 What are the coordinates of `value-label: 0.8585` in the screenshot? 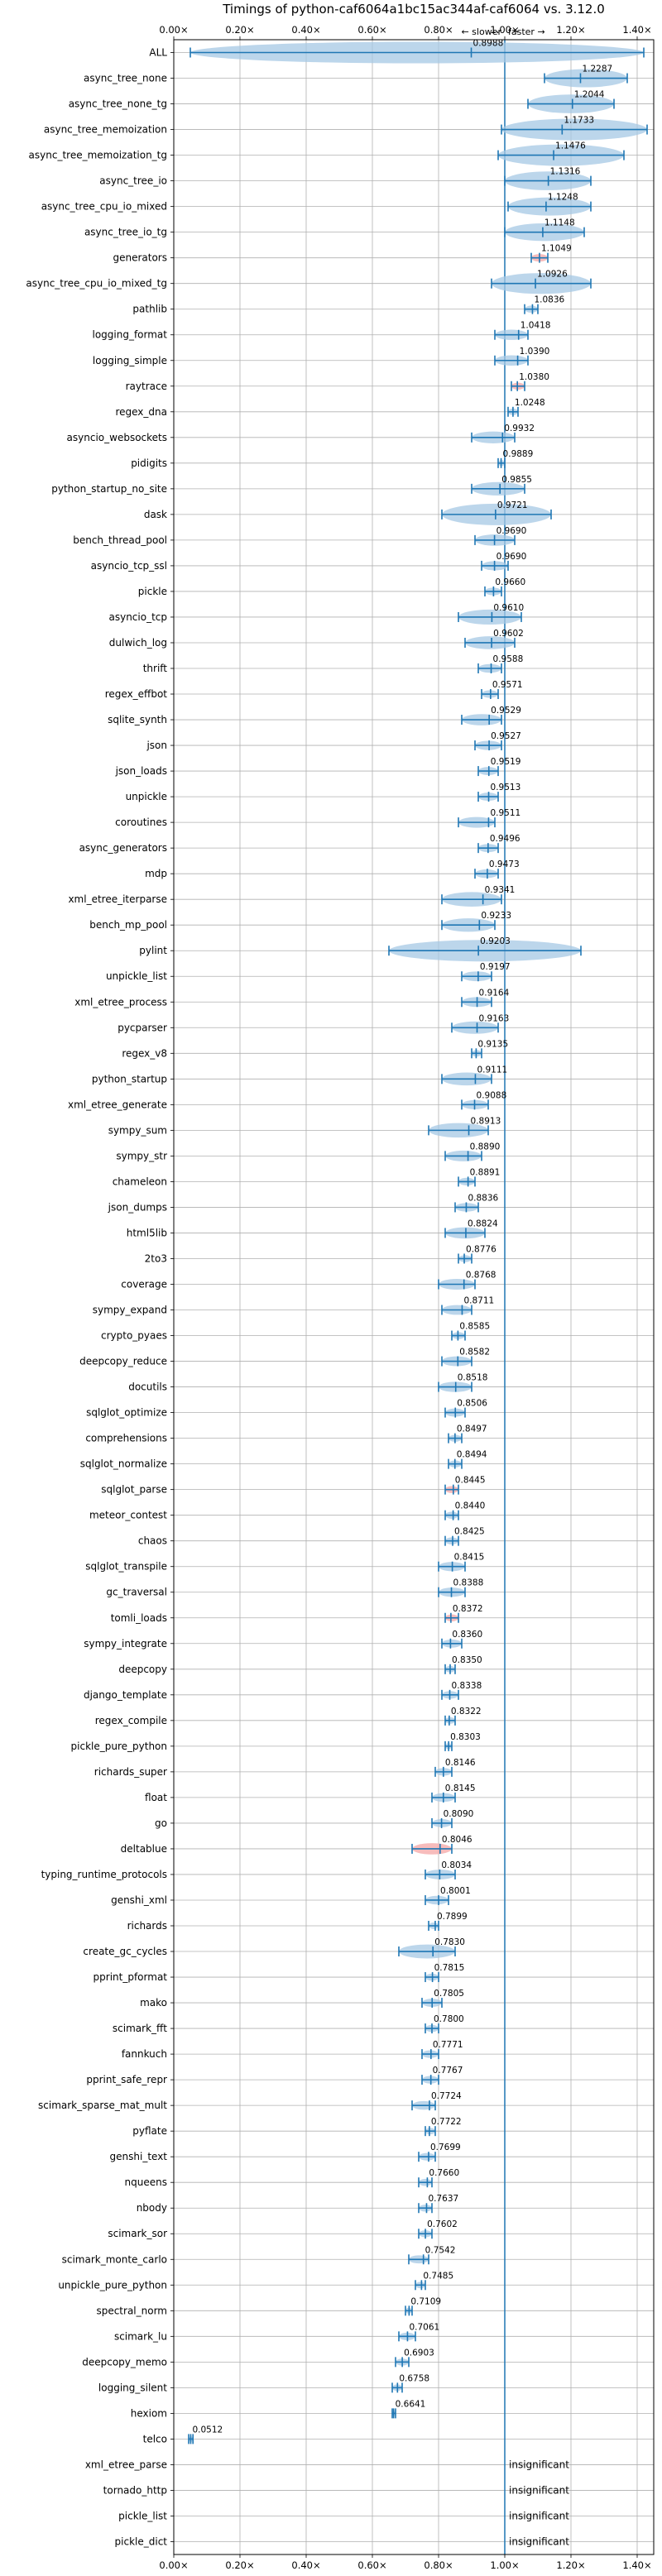 It's located at (474, 1327).